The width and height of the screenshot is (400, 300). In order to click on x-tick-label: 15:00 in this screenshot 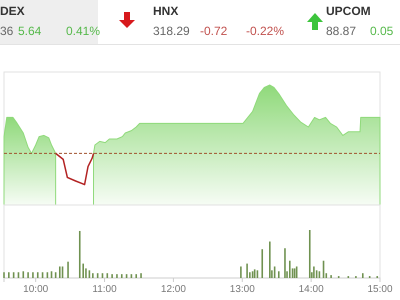, I will do `click(380, 290)`.